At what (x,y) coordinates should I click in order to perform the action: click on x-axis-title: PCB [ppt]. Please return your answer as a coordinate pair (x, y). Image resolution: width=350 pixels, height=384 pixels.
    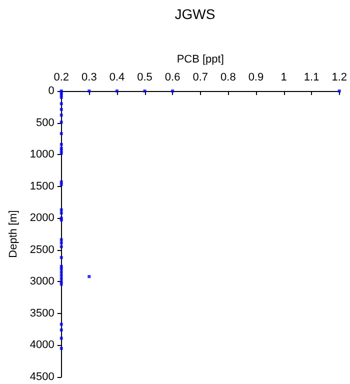
    Looking at the image, I should click on (200, 60).